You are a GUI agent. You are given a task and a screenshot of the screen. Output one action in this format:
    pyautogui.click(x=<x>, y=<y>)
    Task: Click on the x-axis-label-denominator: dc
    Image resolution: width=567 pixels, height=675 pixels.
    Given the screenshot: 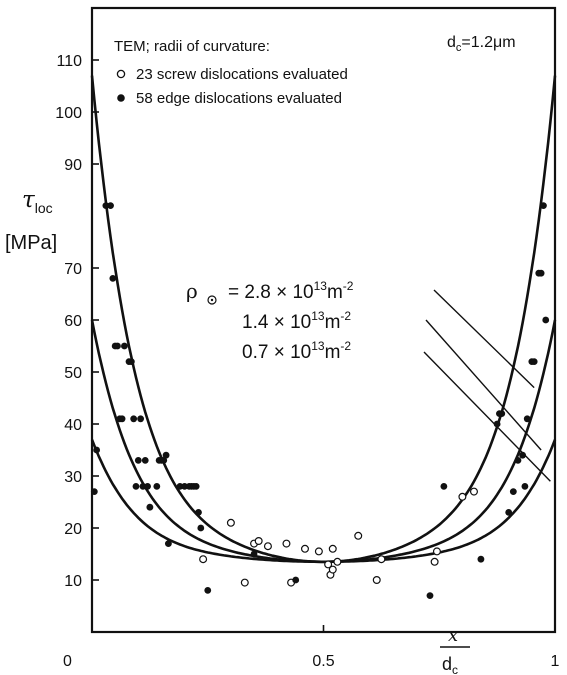 What is the action you would take?
    pyautogui.click(x=450, y=664)
    